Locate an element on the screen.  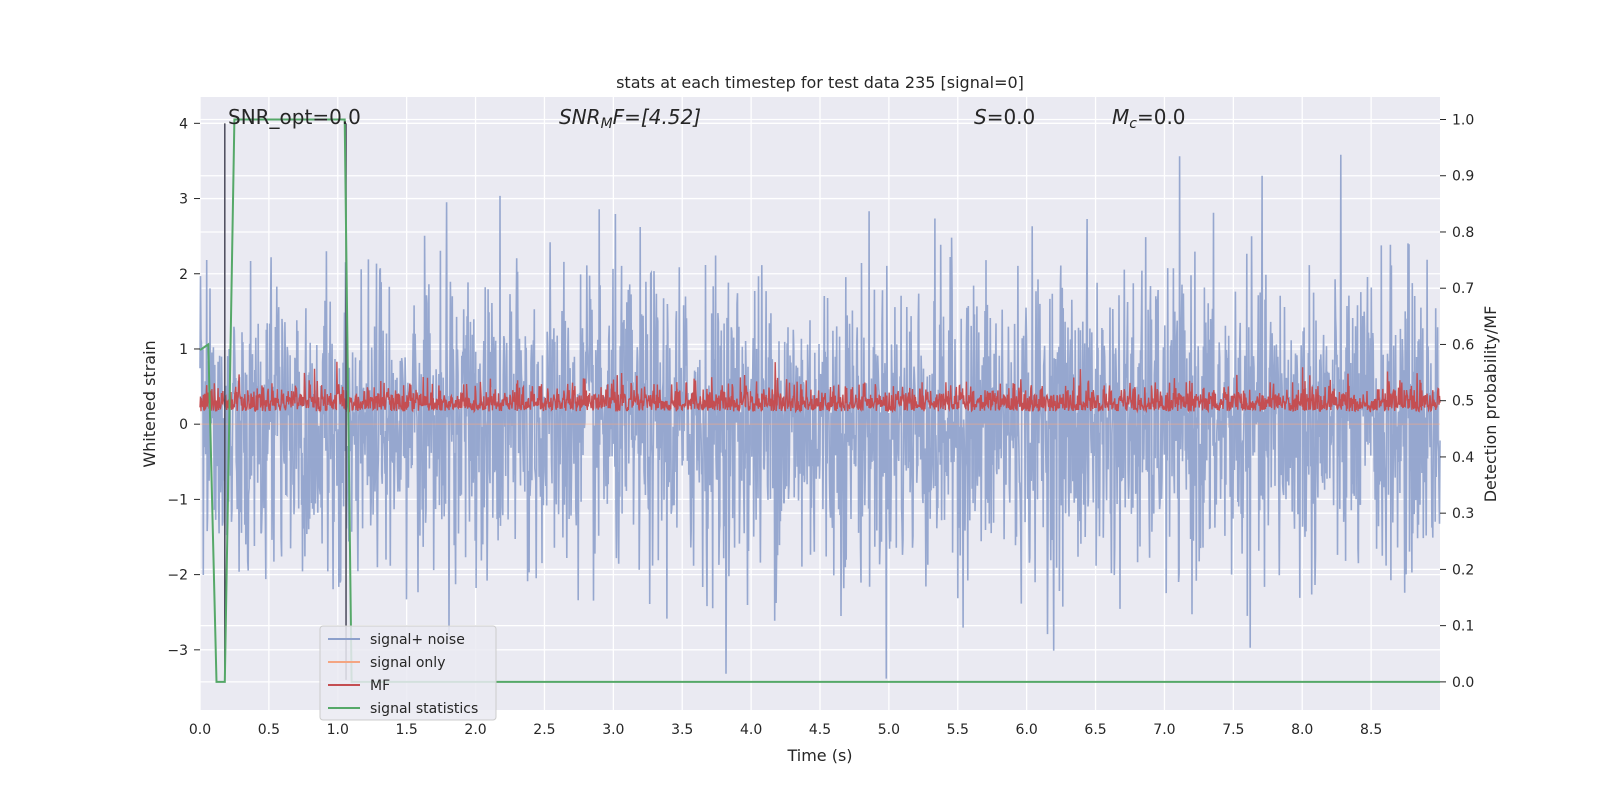
y-tick-label-left: −3 is located at coordinates (177, 651).